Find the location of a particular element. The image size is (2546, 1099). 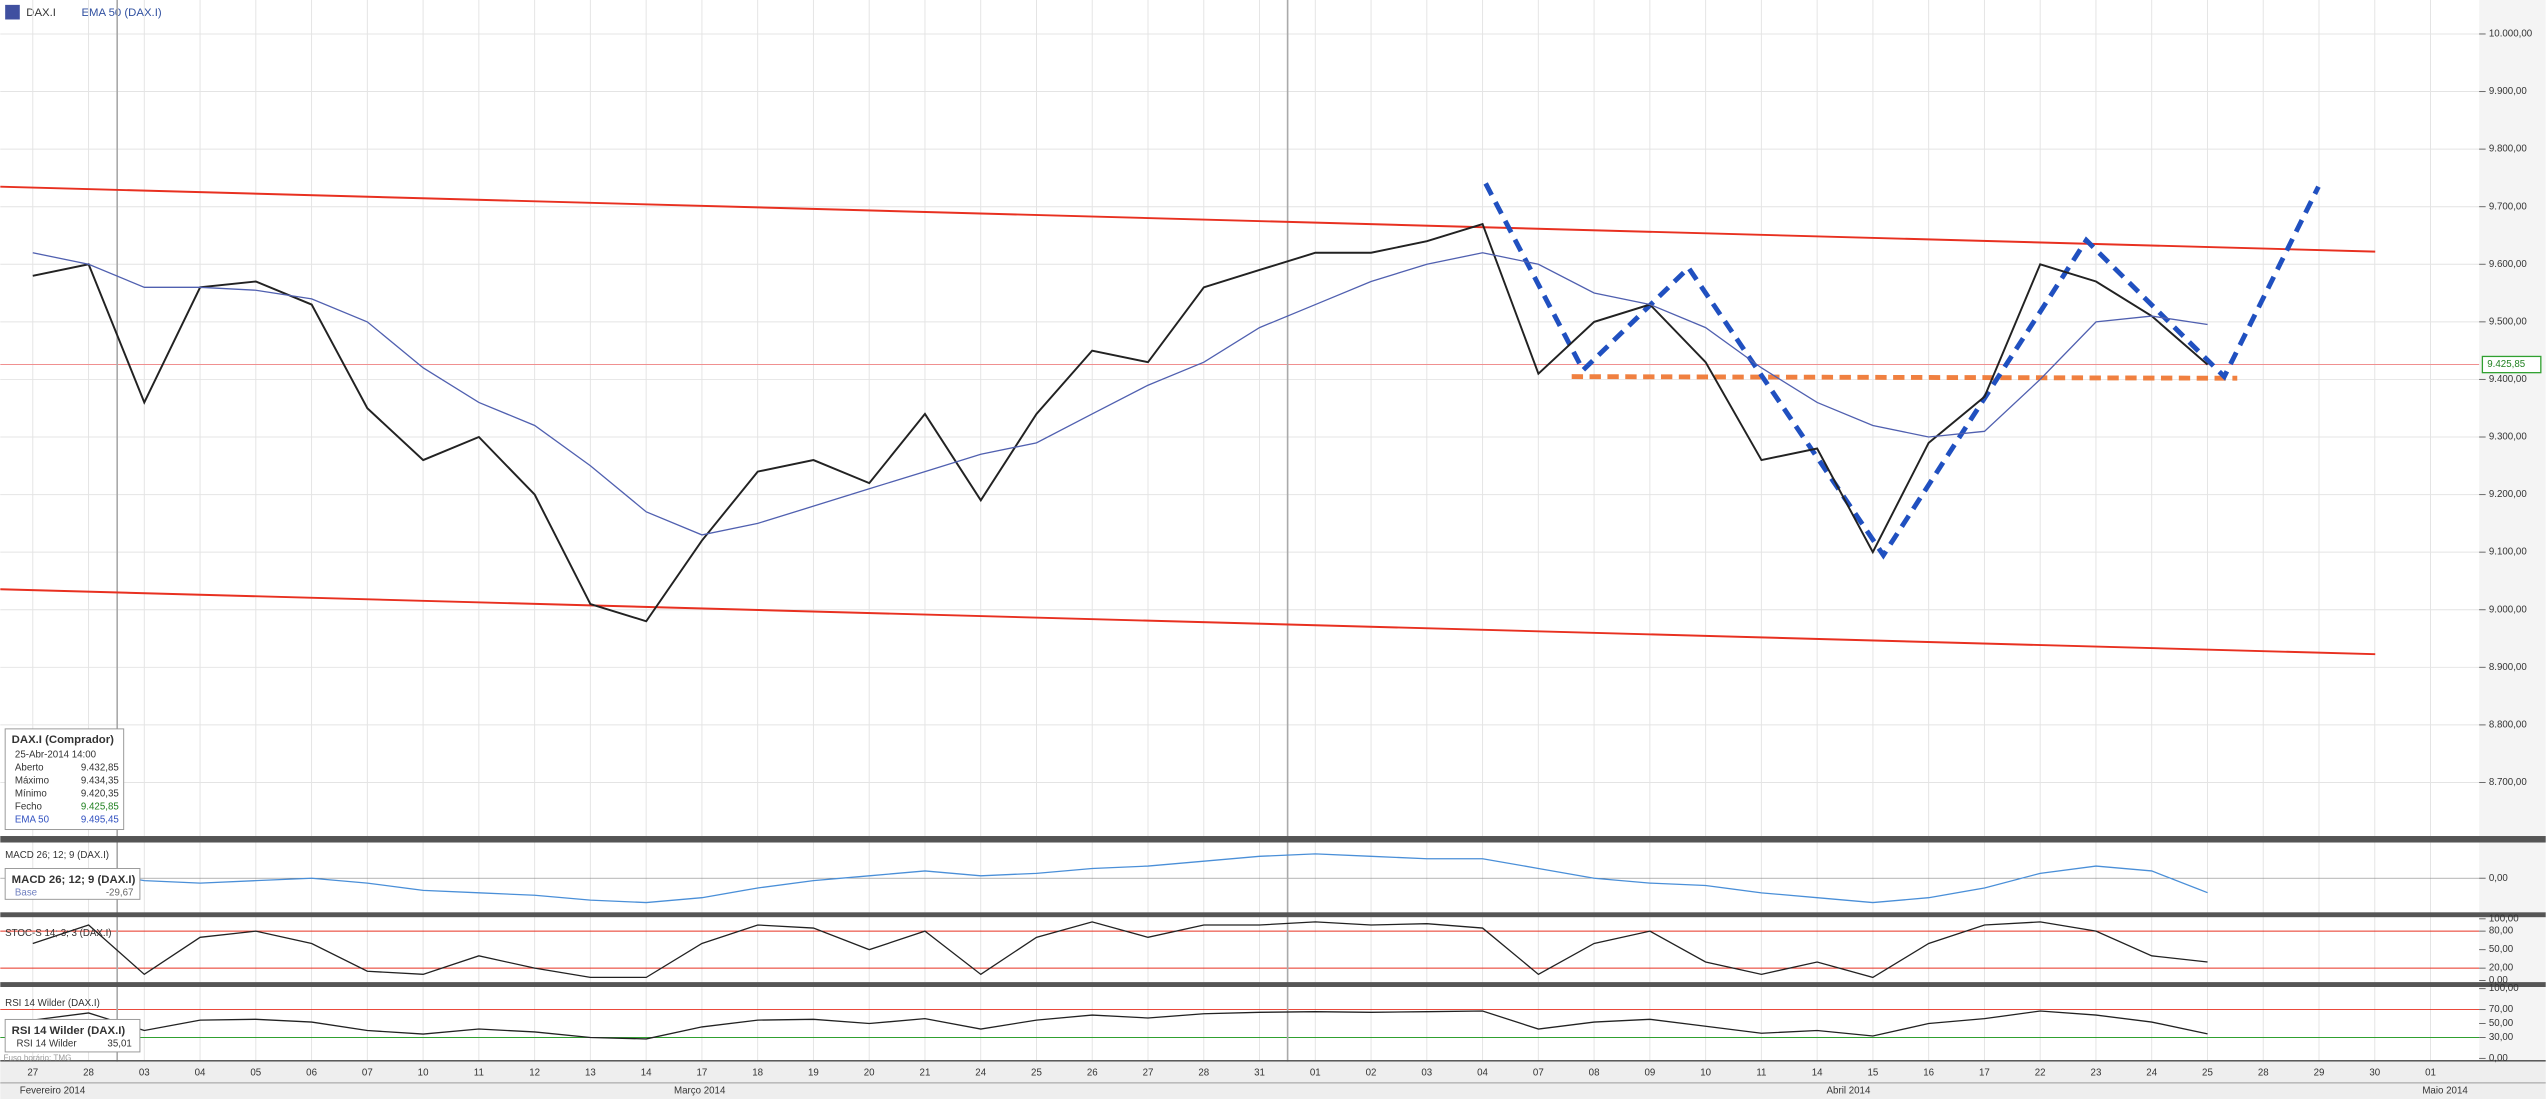

x-tick-label: 26 is located at coordinates (1092, 1073).